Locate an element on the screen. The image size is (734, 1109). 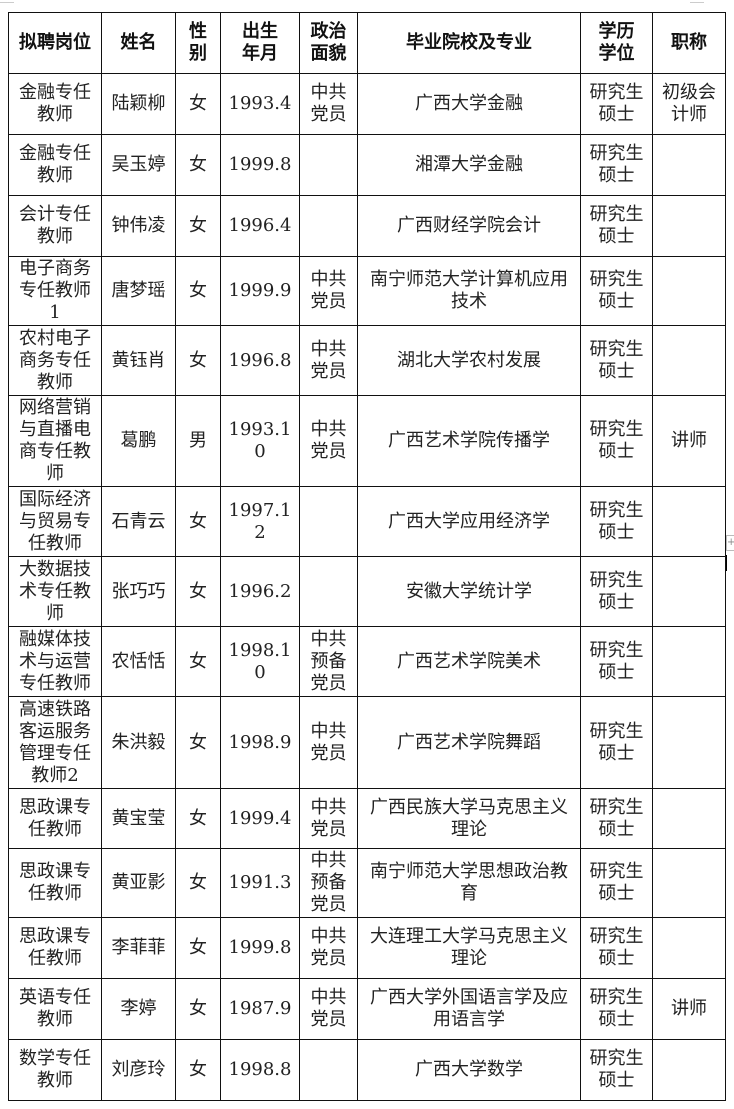
cell-school-major: 湘潭大学金融 is located at coordinates (469, 165).